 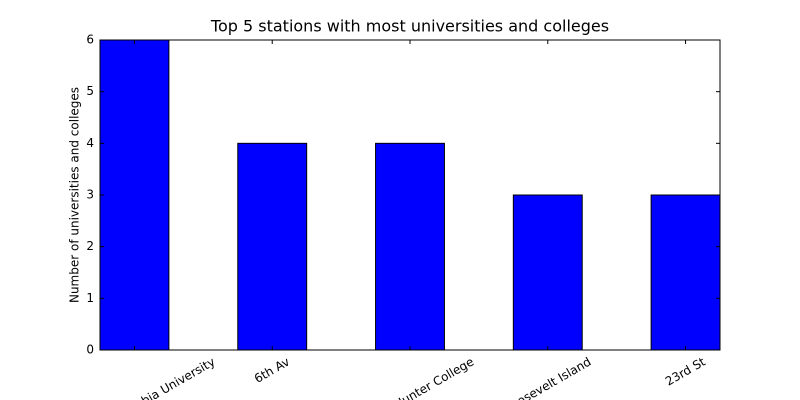 I want to click on y-tick-label: 2, so click(x=90, y=246).